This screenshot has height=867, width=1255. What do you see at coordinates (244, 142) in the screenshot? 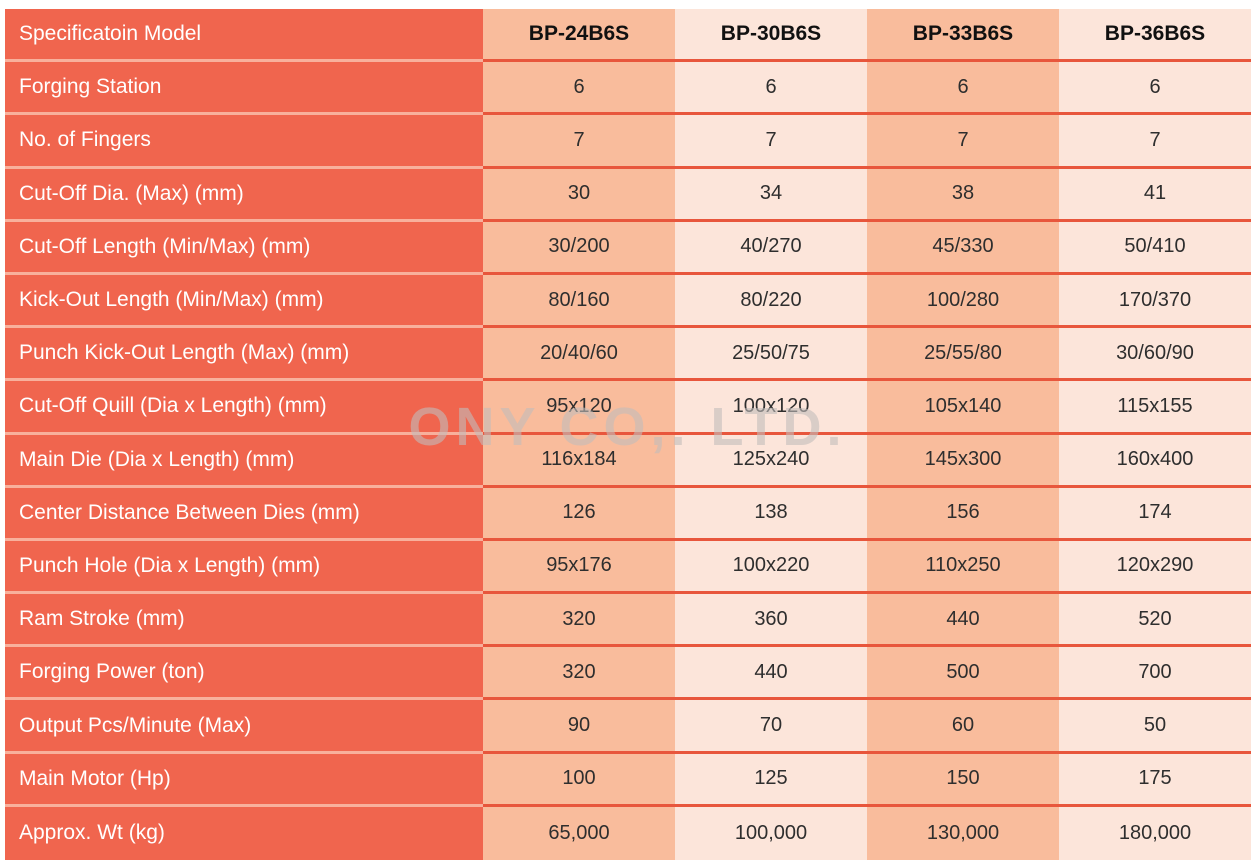
I see `row-label: No. of Fingers` at bounding box center [244, 142].